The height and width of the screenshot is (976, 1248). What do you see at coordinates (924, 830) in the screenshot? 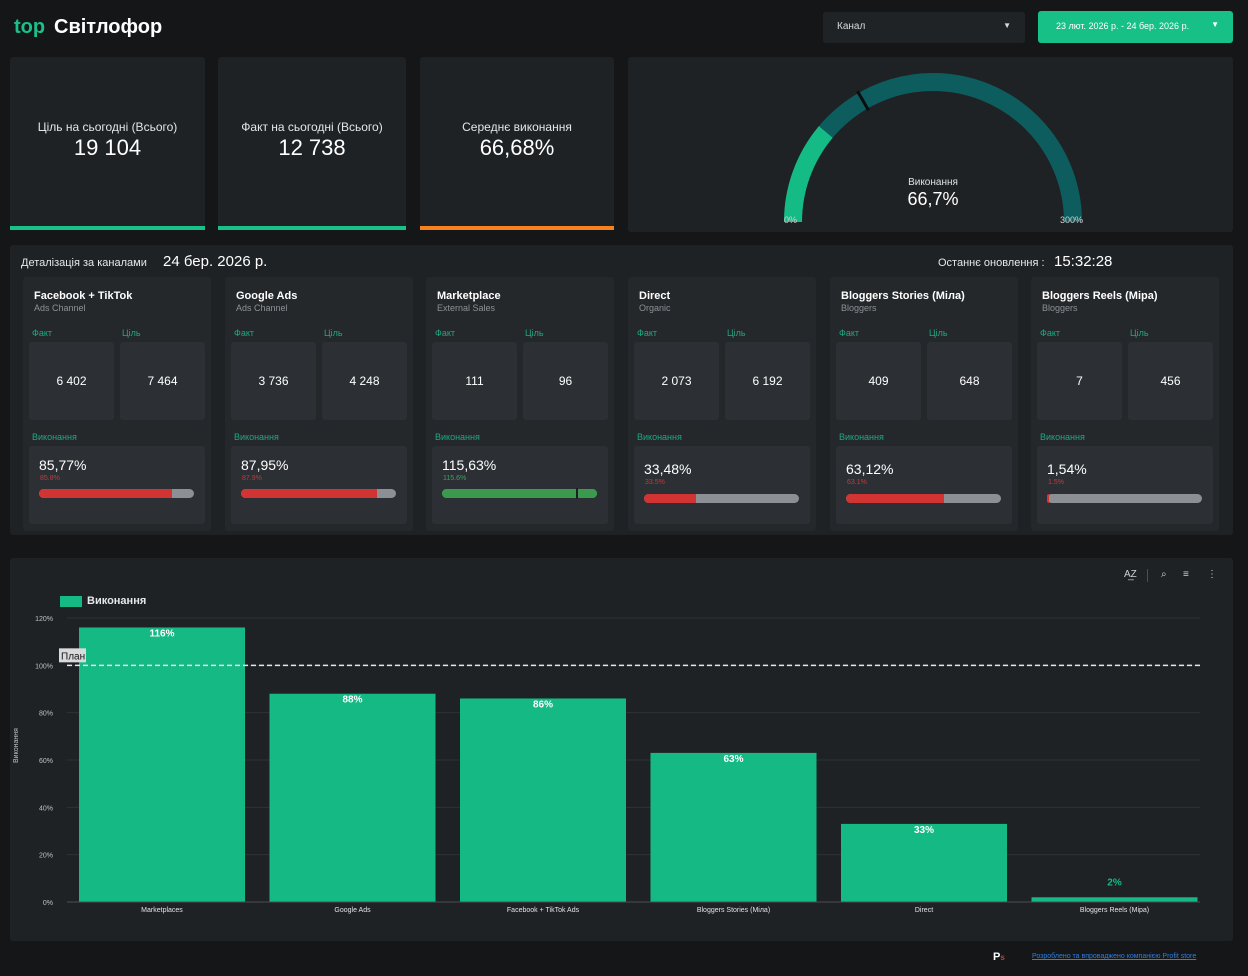
I see `data-label: 33%` at bounding box center [924, 830].